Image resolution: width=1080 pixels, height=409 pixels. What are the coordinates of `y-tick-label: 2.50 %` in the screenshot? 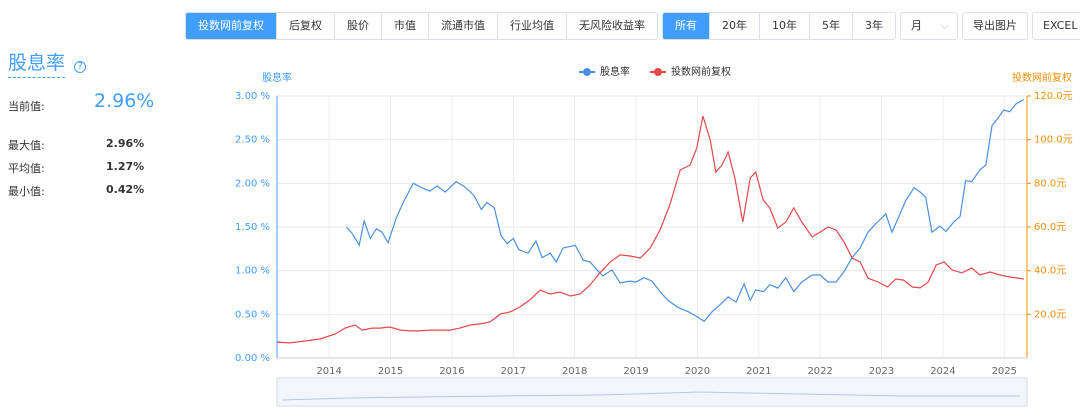 It's located at (252, 140).